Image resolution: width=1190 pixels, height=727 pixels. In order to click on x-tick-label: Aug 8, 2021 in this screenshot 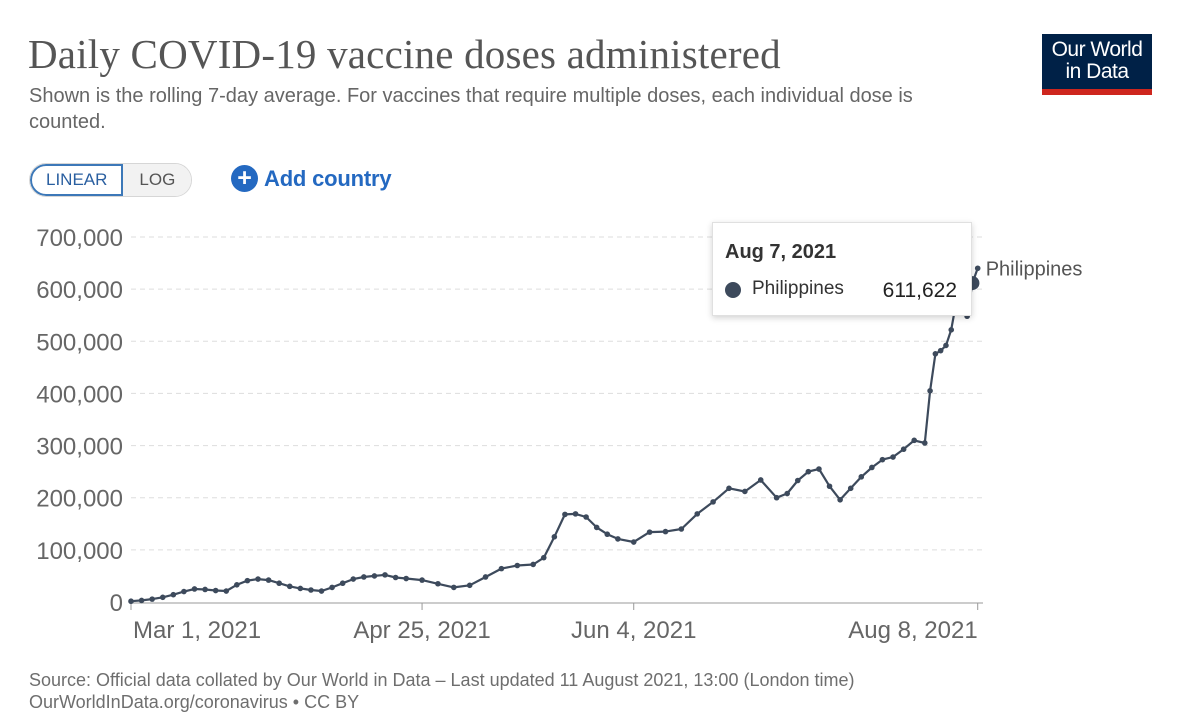, I will do `click(912, 630)`.